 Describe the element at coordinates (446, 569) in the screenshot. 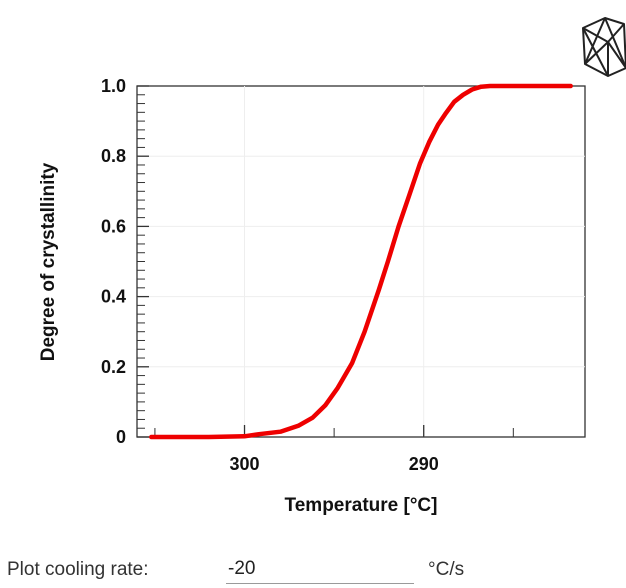

I see `cooling-rate-unit: °C/s` at that location.